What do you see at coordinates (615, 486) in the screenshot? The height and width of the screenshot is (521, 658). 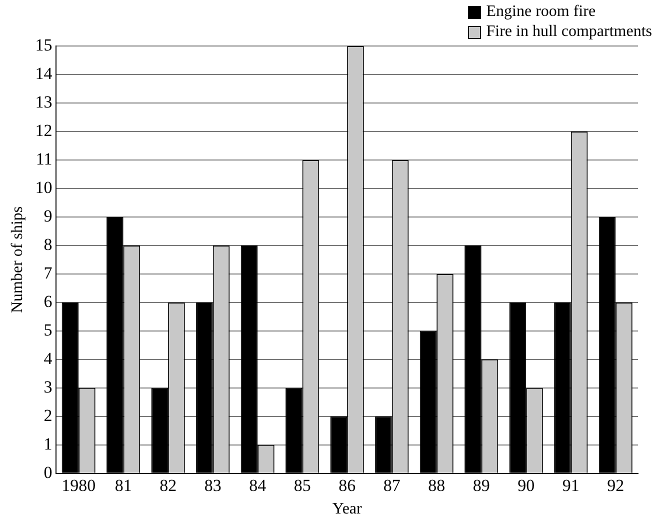 I see `x-tick-label: 92` at bounding box center [615, 486].